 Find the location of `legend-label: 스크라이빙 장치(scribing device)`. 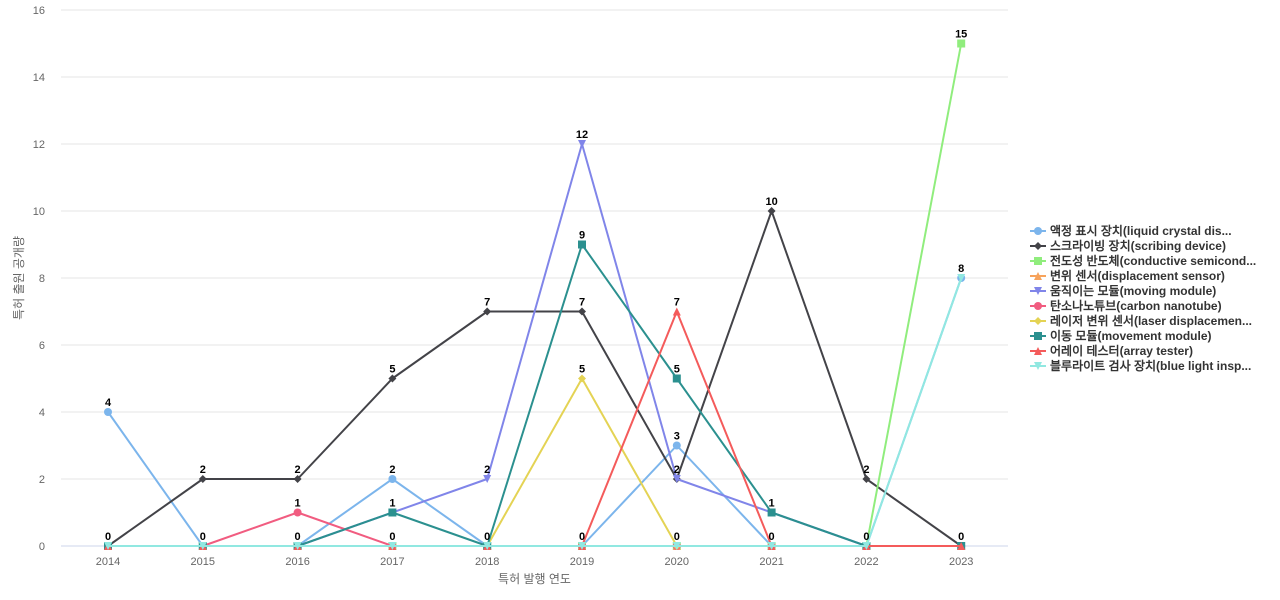

legend-label: 스크라이빙 장치(scribing device) is located at coordinates (1138, 245).